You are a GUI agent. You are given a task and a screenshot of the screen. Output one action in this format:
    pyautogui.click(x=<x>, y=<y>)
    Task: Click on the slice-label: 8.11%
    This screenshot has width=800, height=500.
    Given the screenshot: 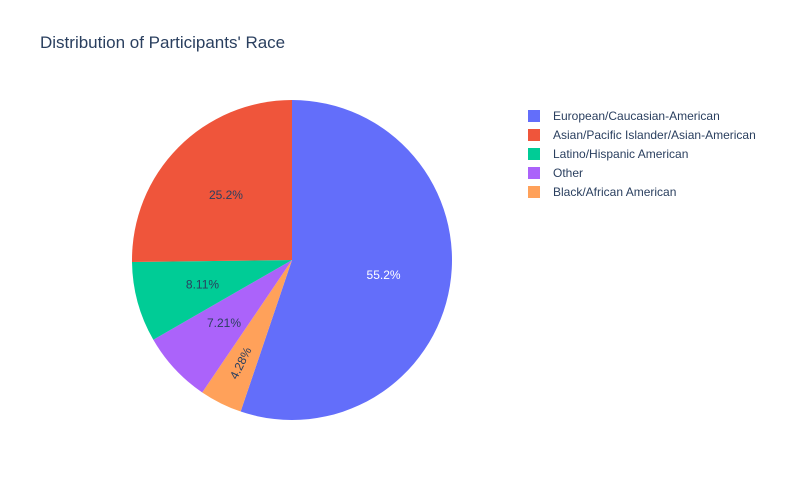 What is the action you would take?
    pyautogui.click(x=202, y=285)
    